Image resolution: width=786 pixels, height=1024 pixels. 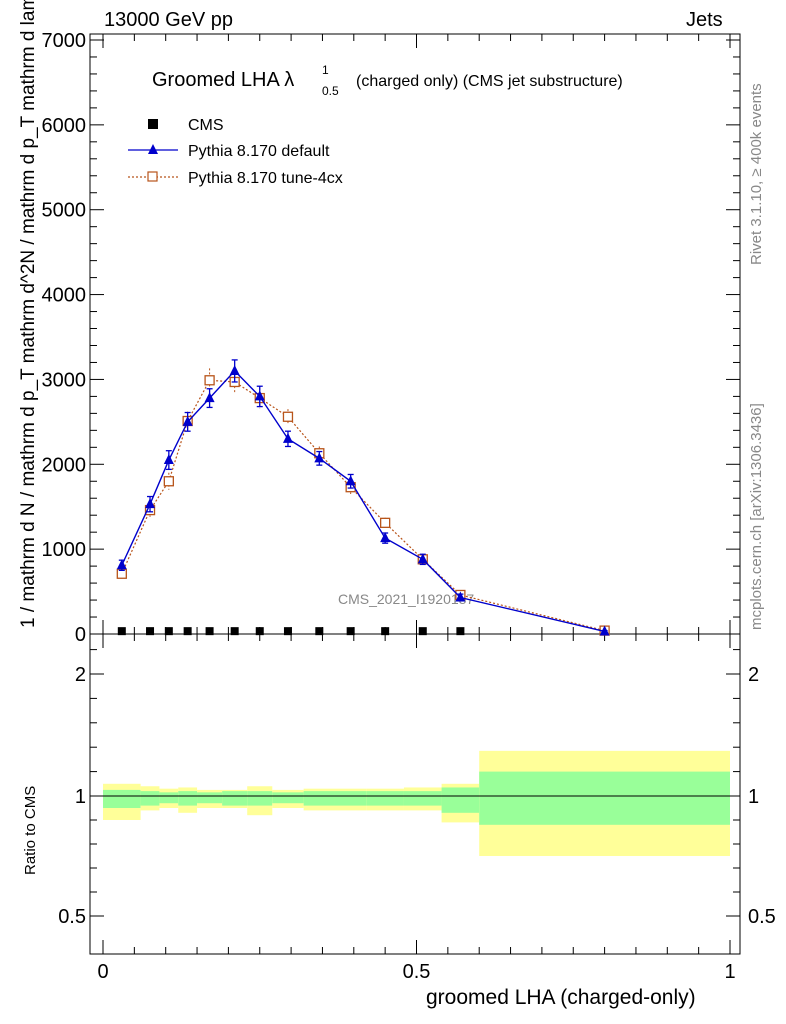 I want to click on category-label: Jets, so click(x=704, y=20).